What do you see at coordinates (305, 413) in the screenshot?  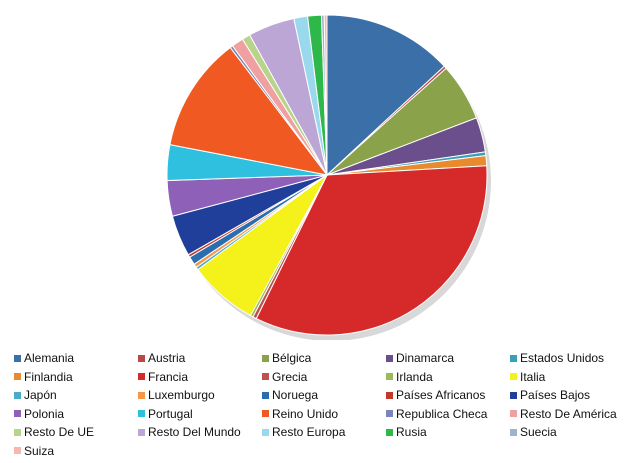 I see `legend-label: Reino Unido` at bounding box center [305, 413].